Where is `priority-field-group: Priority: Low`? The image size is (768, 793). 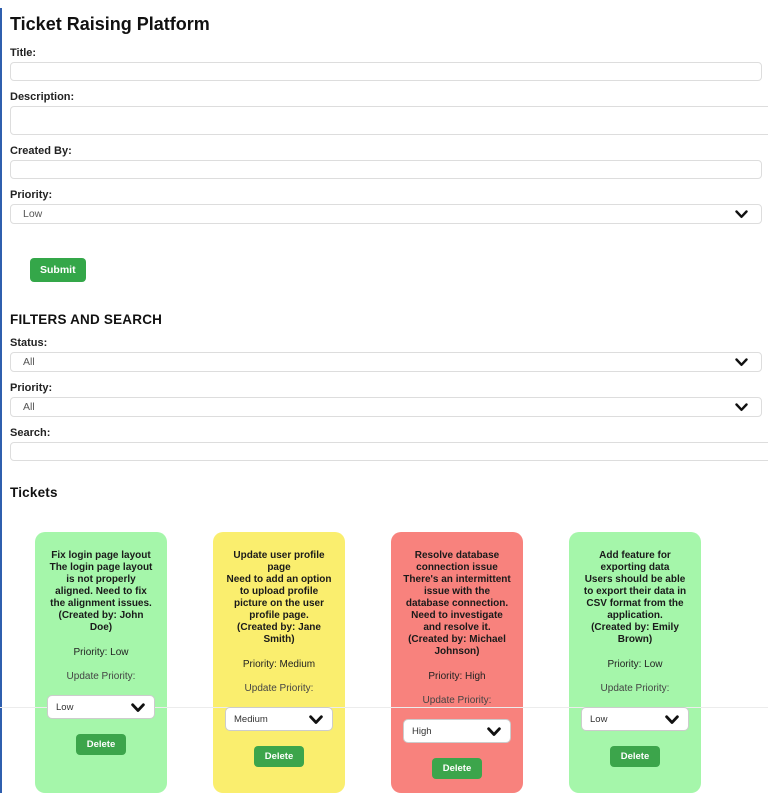
priority-field-group: Priority: Low is located at coordinates (386, 206).